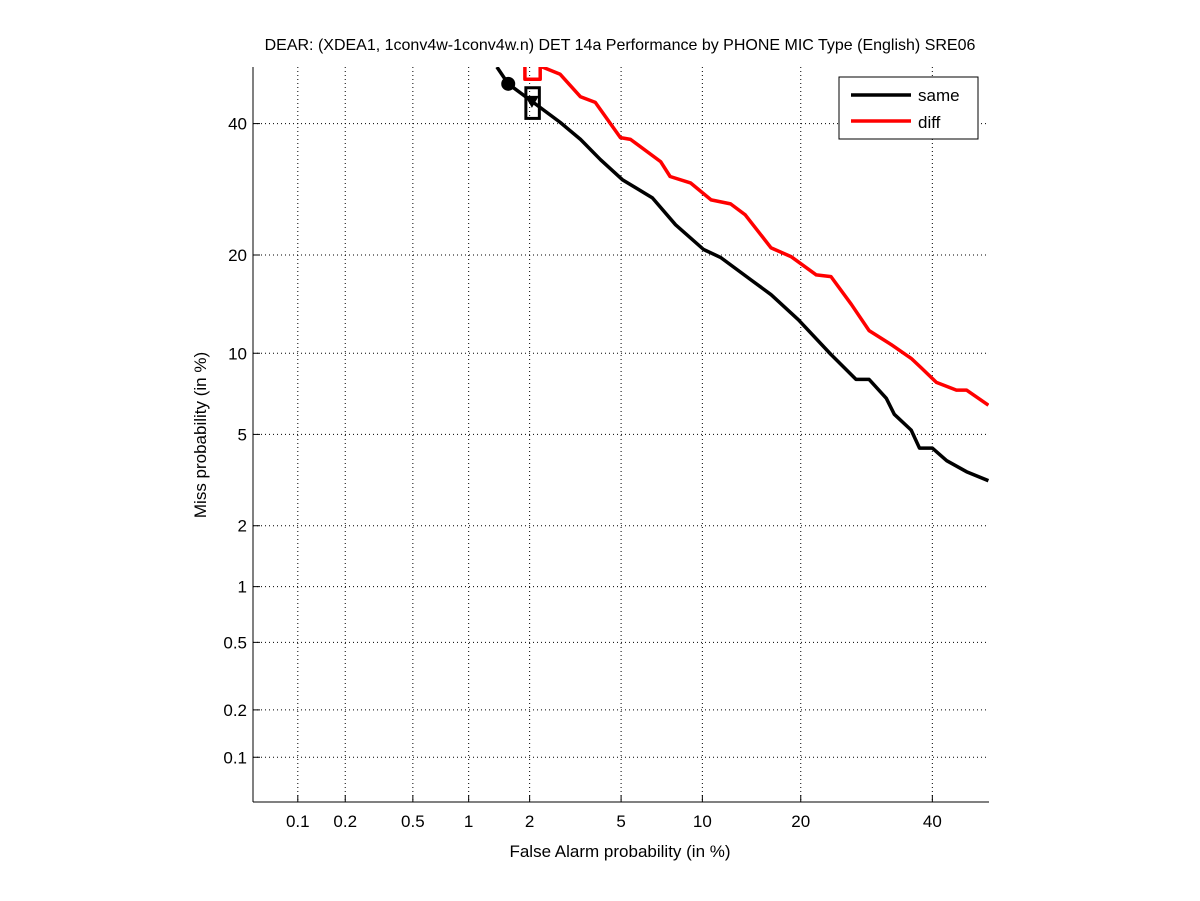 The width and height of the screenshot is (1200, 901). Describe the element at coordinates (237, 124) in the screenshot. I see `y-tick-label: 40` at that location.